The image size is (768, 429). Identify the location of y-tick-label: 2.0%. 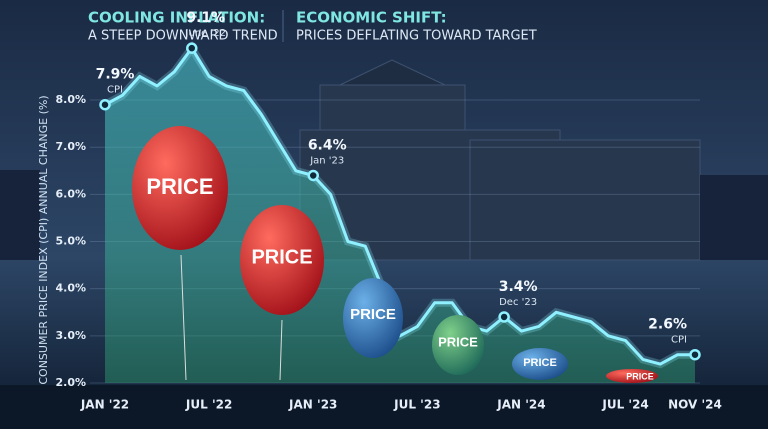
(70, 382).